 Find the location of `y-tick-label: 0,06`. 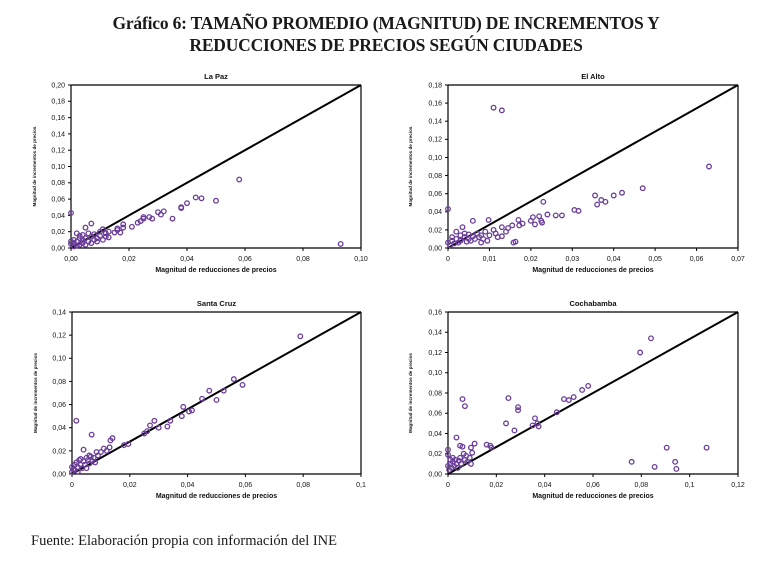

y-tick-label: 0,06 is located at coordinates (435, 194).